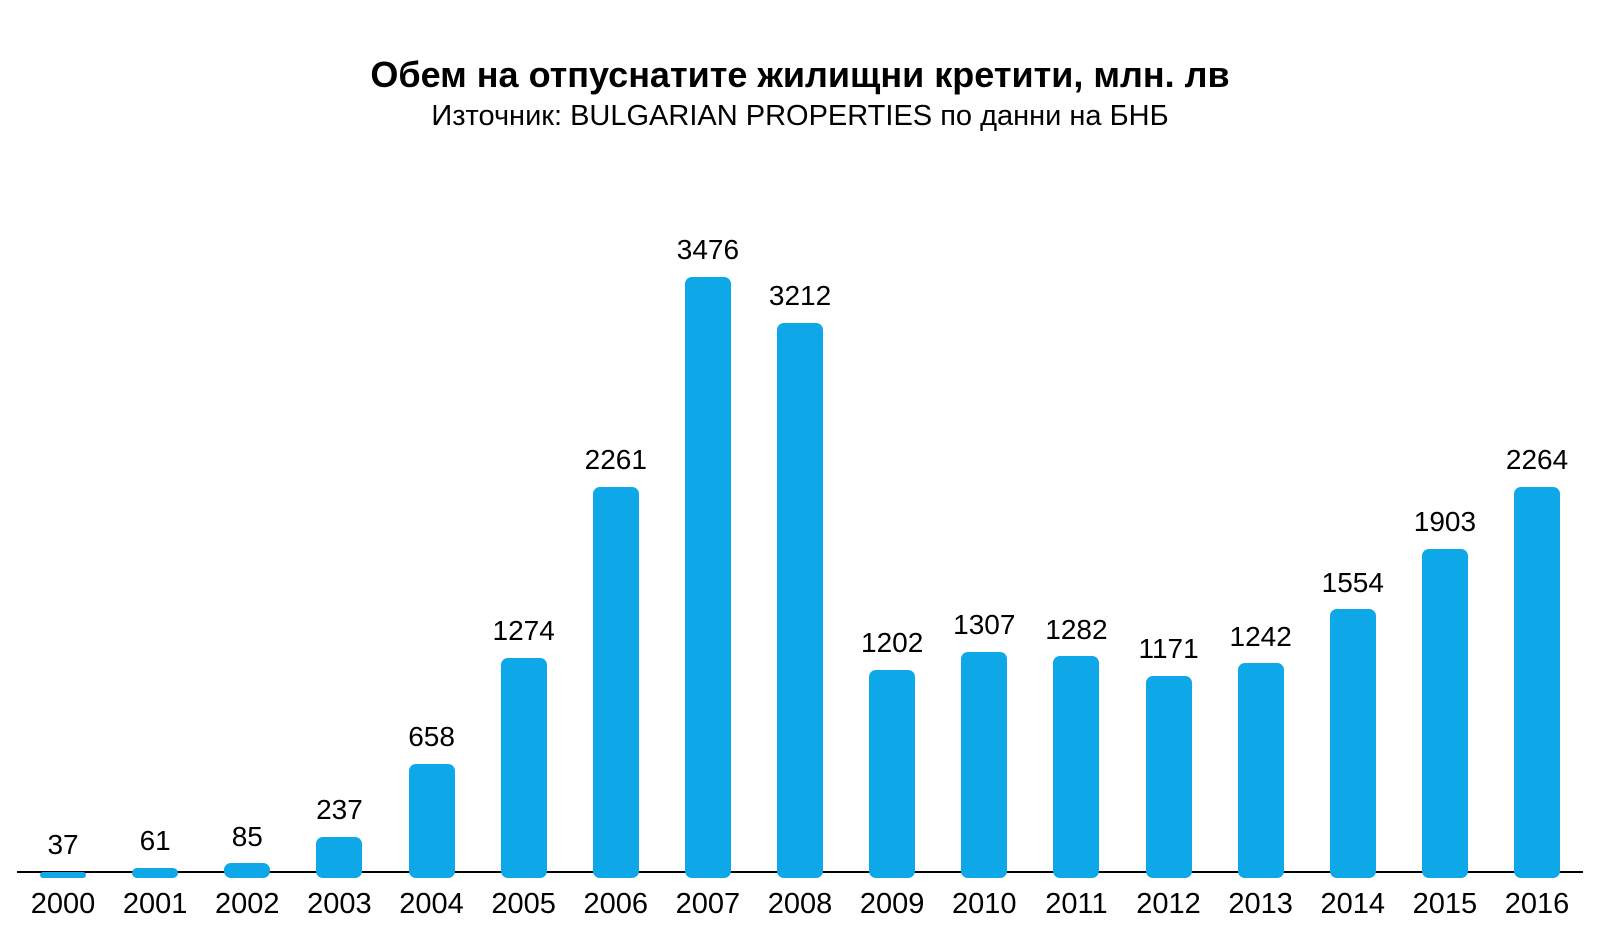 The image size is (1618, 942). What do you see at coordinates (1537, 459) in the screenshot?
I see `bar-value-label: 2264` at bounding box center [1537, 459].